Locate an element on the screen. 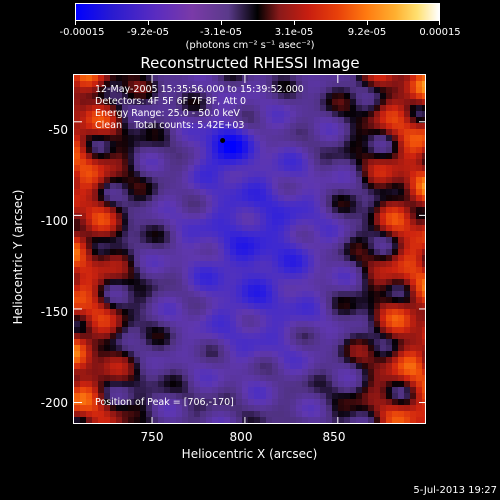 The width and height of the screenshot is (500, 500). info-line: Detectors: 4F 5F 6F 7F 8F, Att 0 is located at coordinates (171, 101).